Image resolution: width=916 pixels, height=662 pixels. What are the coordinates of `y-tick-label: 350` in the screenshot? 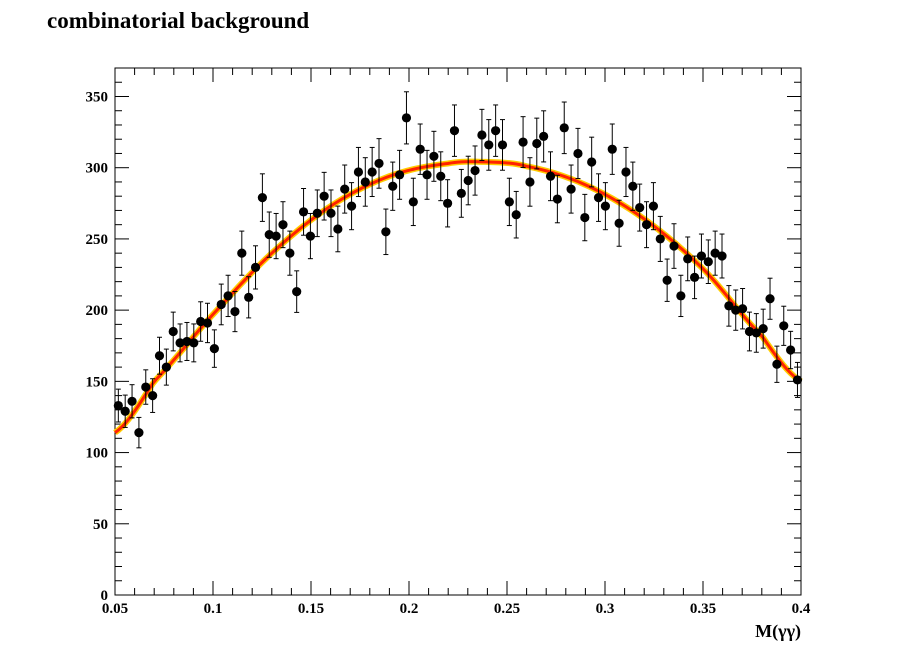 It's located at (97, 97).